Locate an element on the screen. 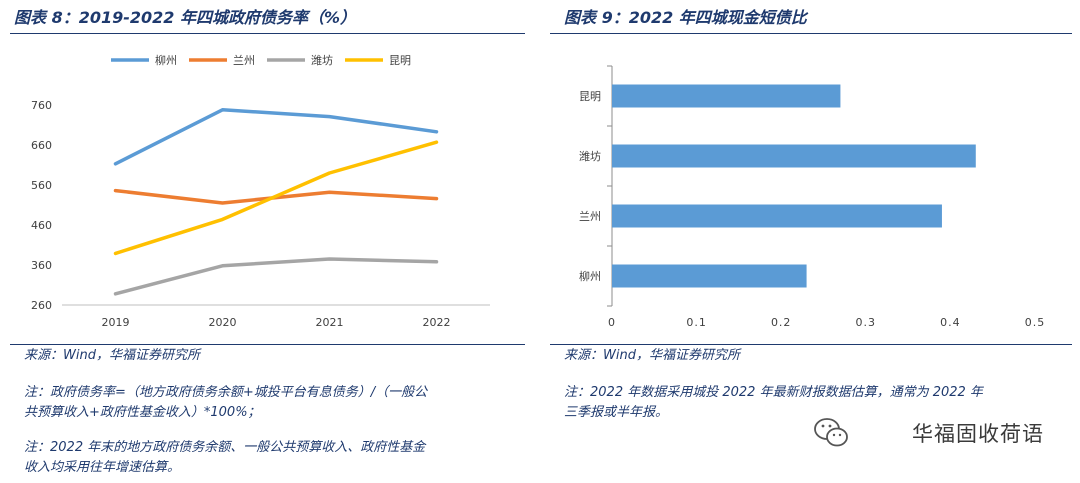 The height and width of the screenshot is (483, 1080). note-line: 三季报或半年报。 is located at coordinates (616, 412).